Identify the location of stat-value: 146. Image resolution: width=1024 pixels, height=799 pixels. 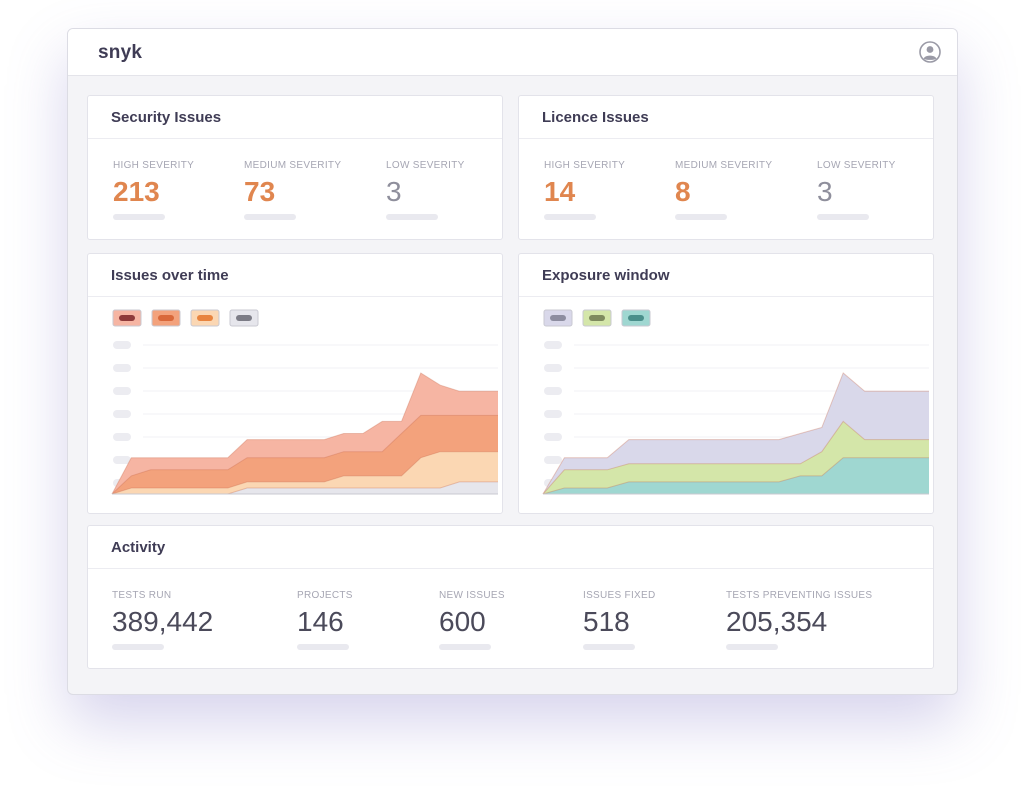
(320, 621).